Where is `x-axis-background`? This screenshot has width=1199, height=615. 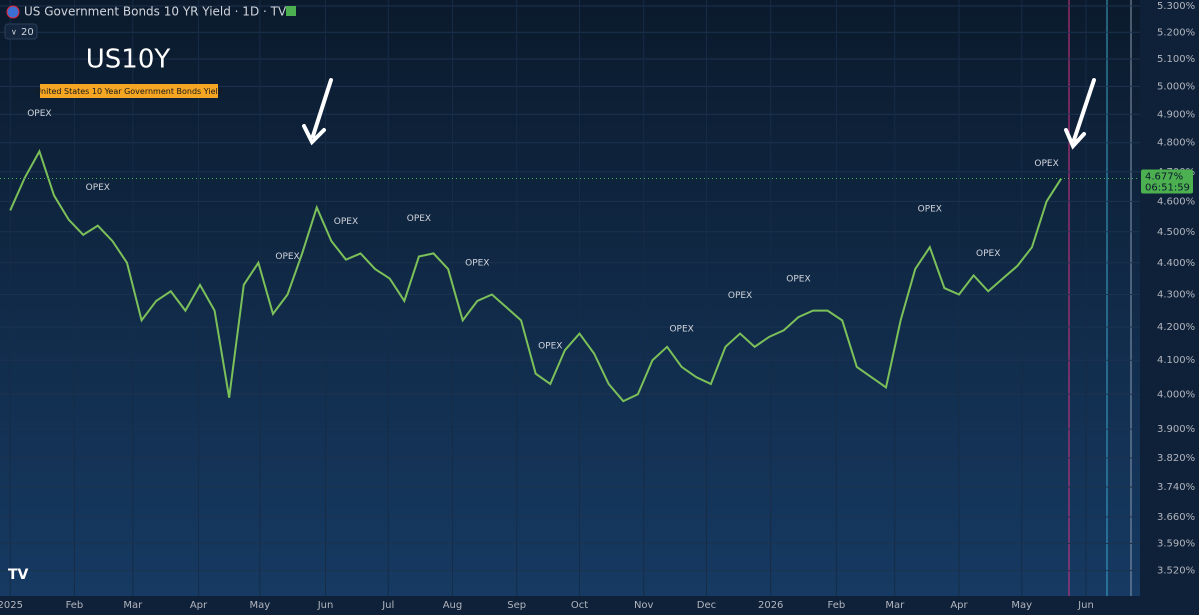
x-axis-background is located at coordinates (570, 605).